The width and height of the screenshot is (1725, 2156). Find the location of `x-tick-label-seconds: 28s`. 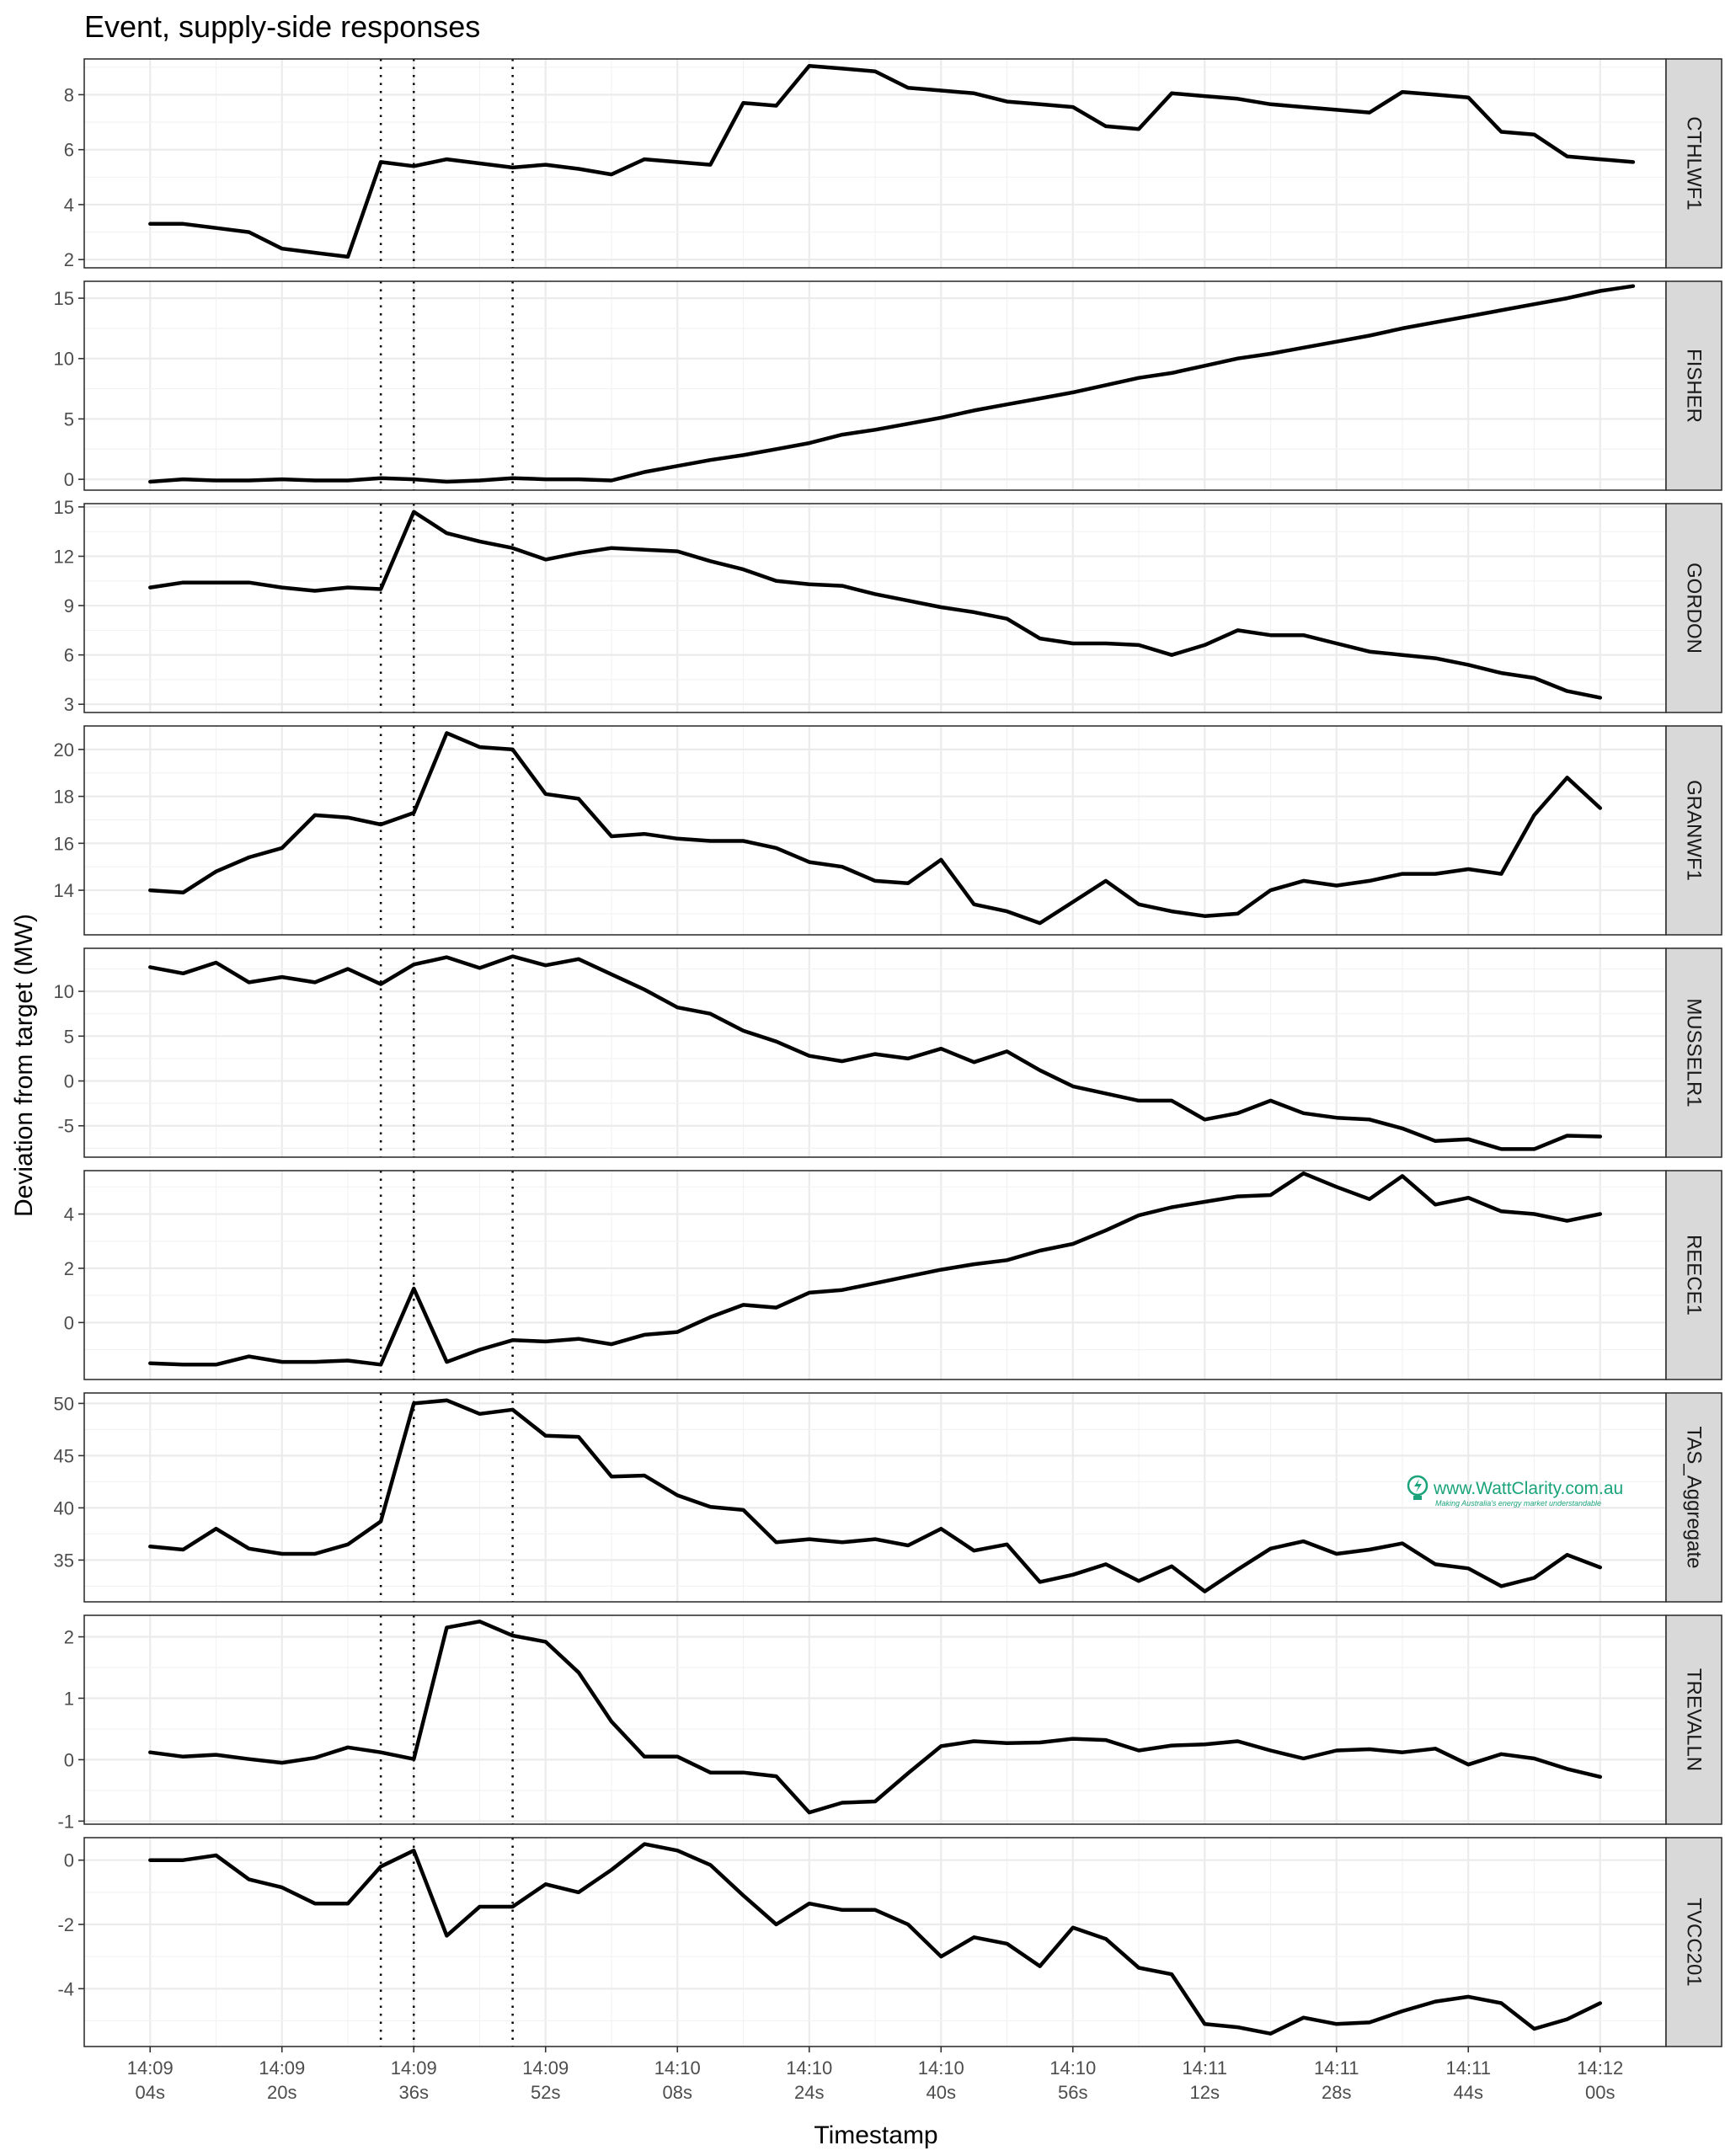

x-tick-label-seconds: 28s is located at coordinates (1336, 2092).